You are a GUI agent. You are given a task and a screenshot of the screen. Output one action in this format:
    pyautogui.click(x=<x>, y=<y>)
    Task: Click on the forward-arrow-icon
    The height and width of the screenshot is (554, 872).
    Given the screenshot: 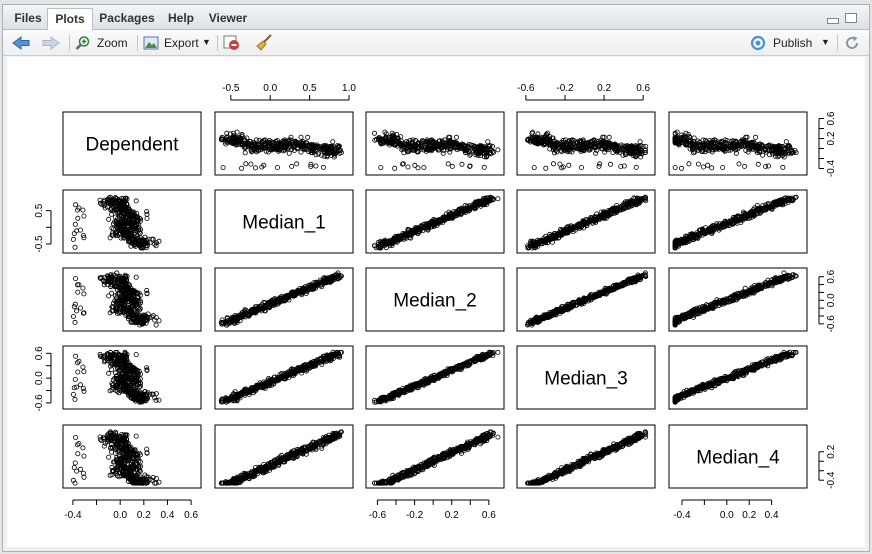 What is the action you would take?
    pyautogui.click(x=52, y=43)
    